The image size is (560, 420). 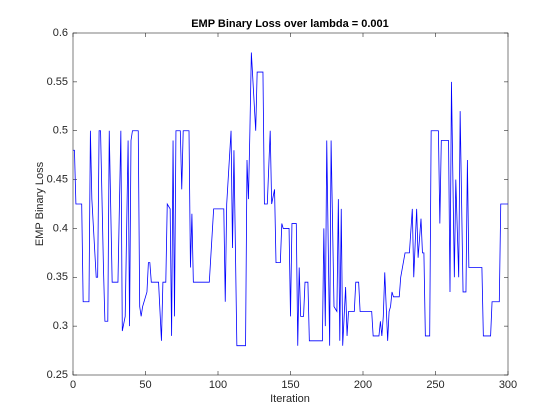 What do you see at coordinates (60, 33) in the screenshot?
I see `y-tick-label: 0.6` at bounding box center [60, 33].